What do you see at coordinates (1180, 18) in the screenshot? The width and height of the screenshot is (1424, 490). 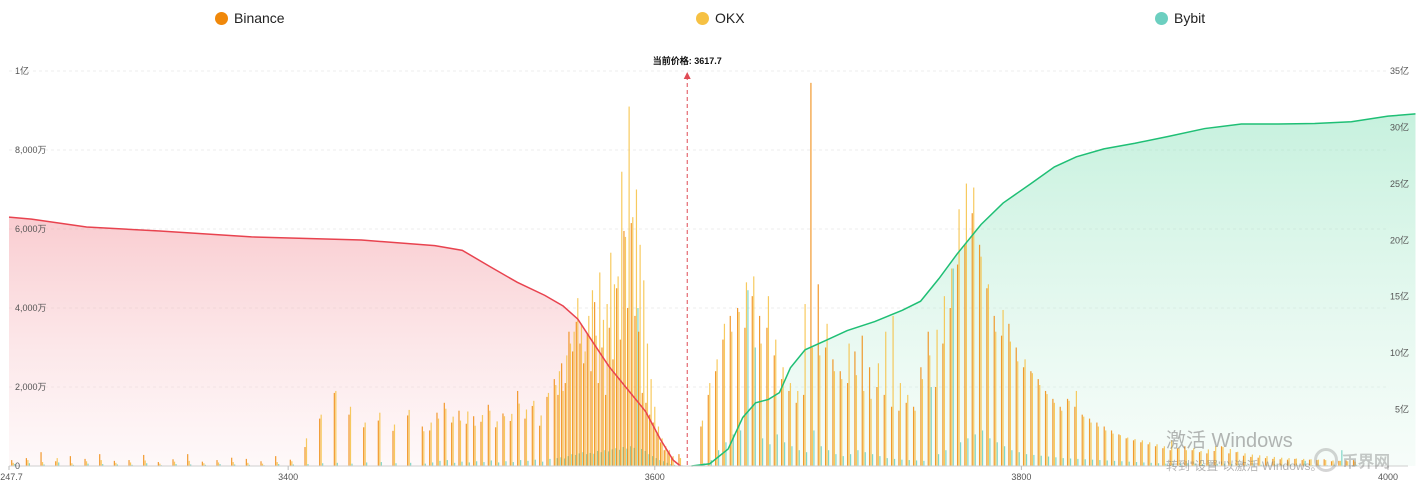 I see `legend-item-bybit: Bybit` at bounding box center [1180, 18].